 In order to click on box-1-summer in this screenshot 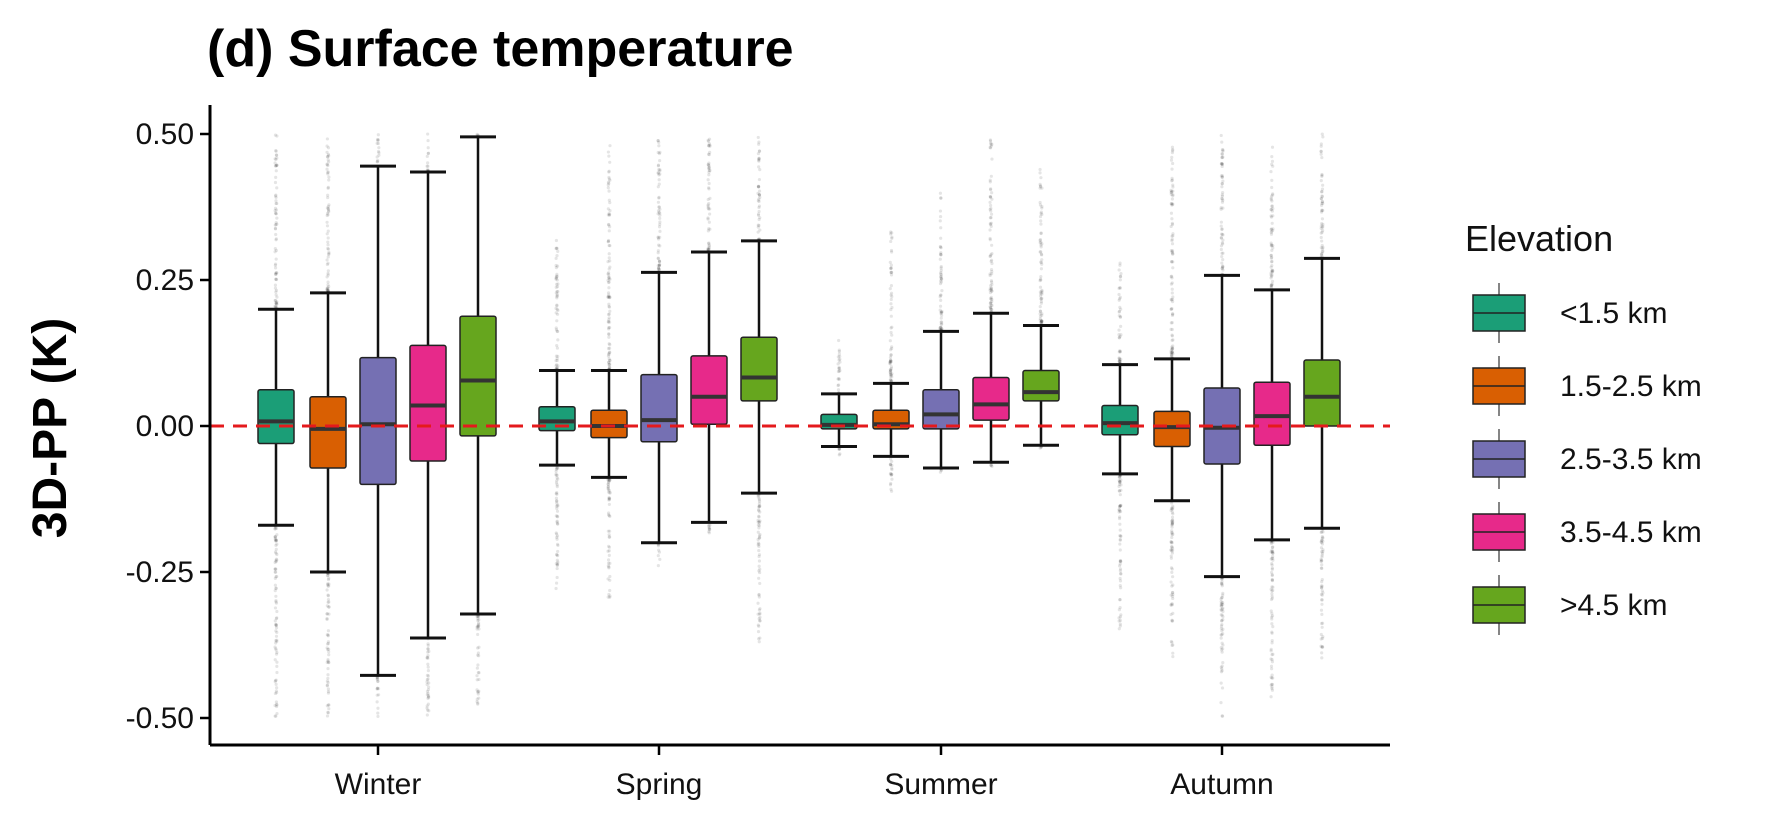, I will do `click(839, 397)`.